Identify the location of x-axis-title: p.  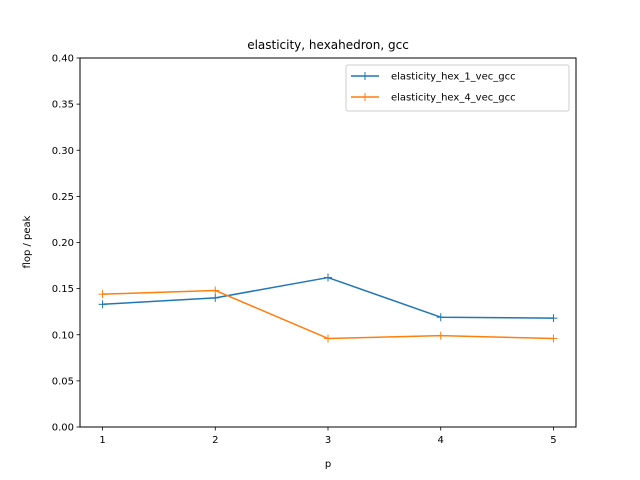
(328, 464).